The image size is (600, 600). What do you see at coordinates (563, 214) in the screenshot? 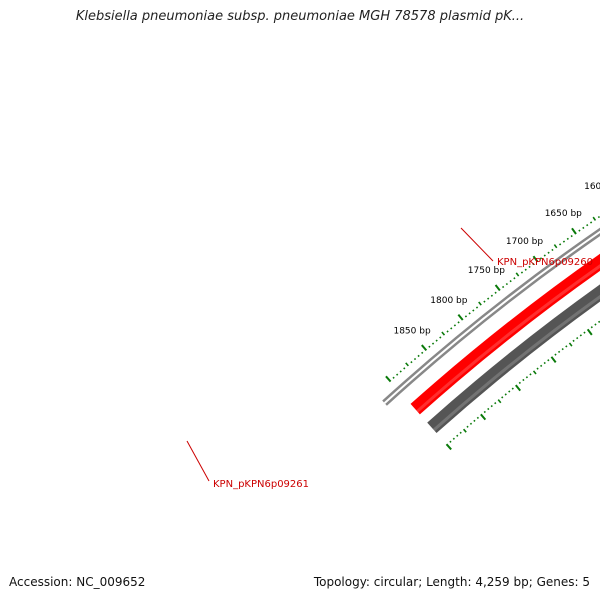
I see `tick-label: 1650 bp` at bounding box center [563, 214].